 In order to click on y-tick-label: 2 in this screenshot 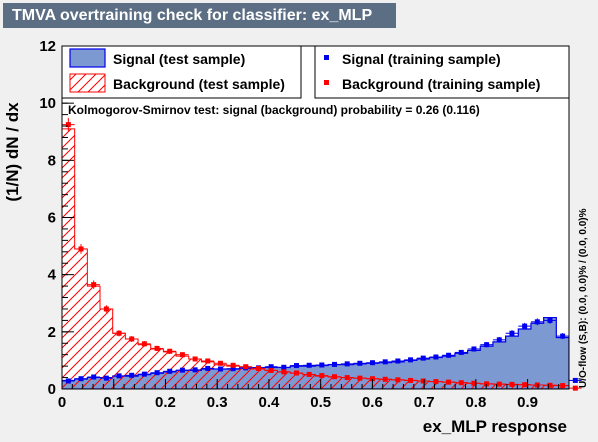, I will do `click(52, 332)`.